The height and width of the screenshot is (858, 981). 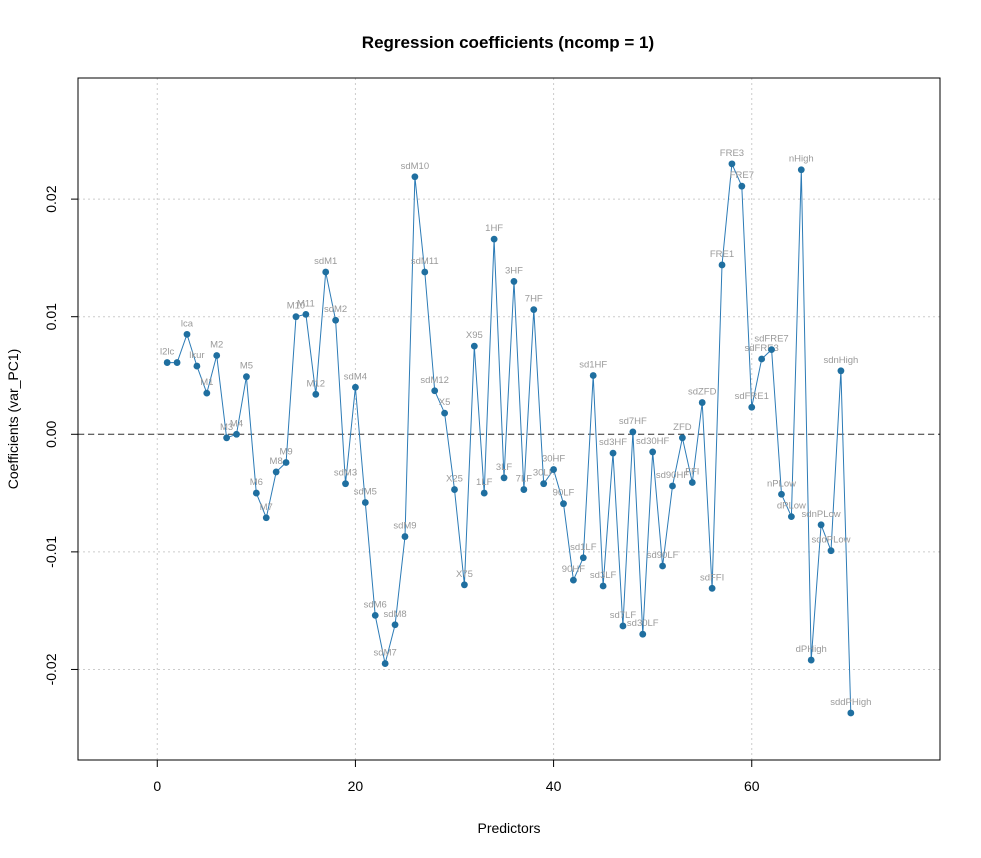 I want to click on point-label-7LF: 7LF, so click(x=524, y=479).